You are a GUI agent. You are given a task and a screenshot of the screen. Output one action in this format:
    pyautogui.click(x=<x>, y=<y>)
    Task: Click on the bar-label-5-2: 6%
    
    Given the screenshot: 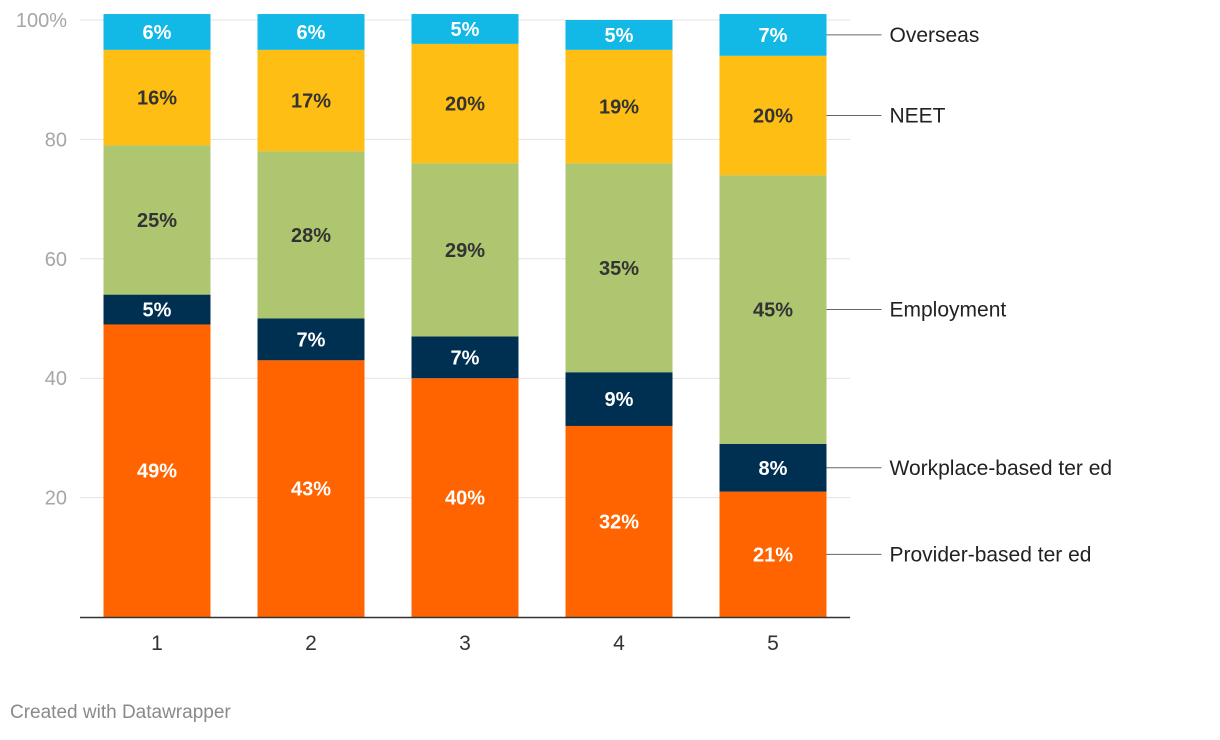 What is the action you would take?
    pyautogui.click(x=311, y=33)
    